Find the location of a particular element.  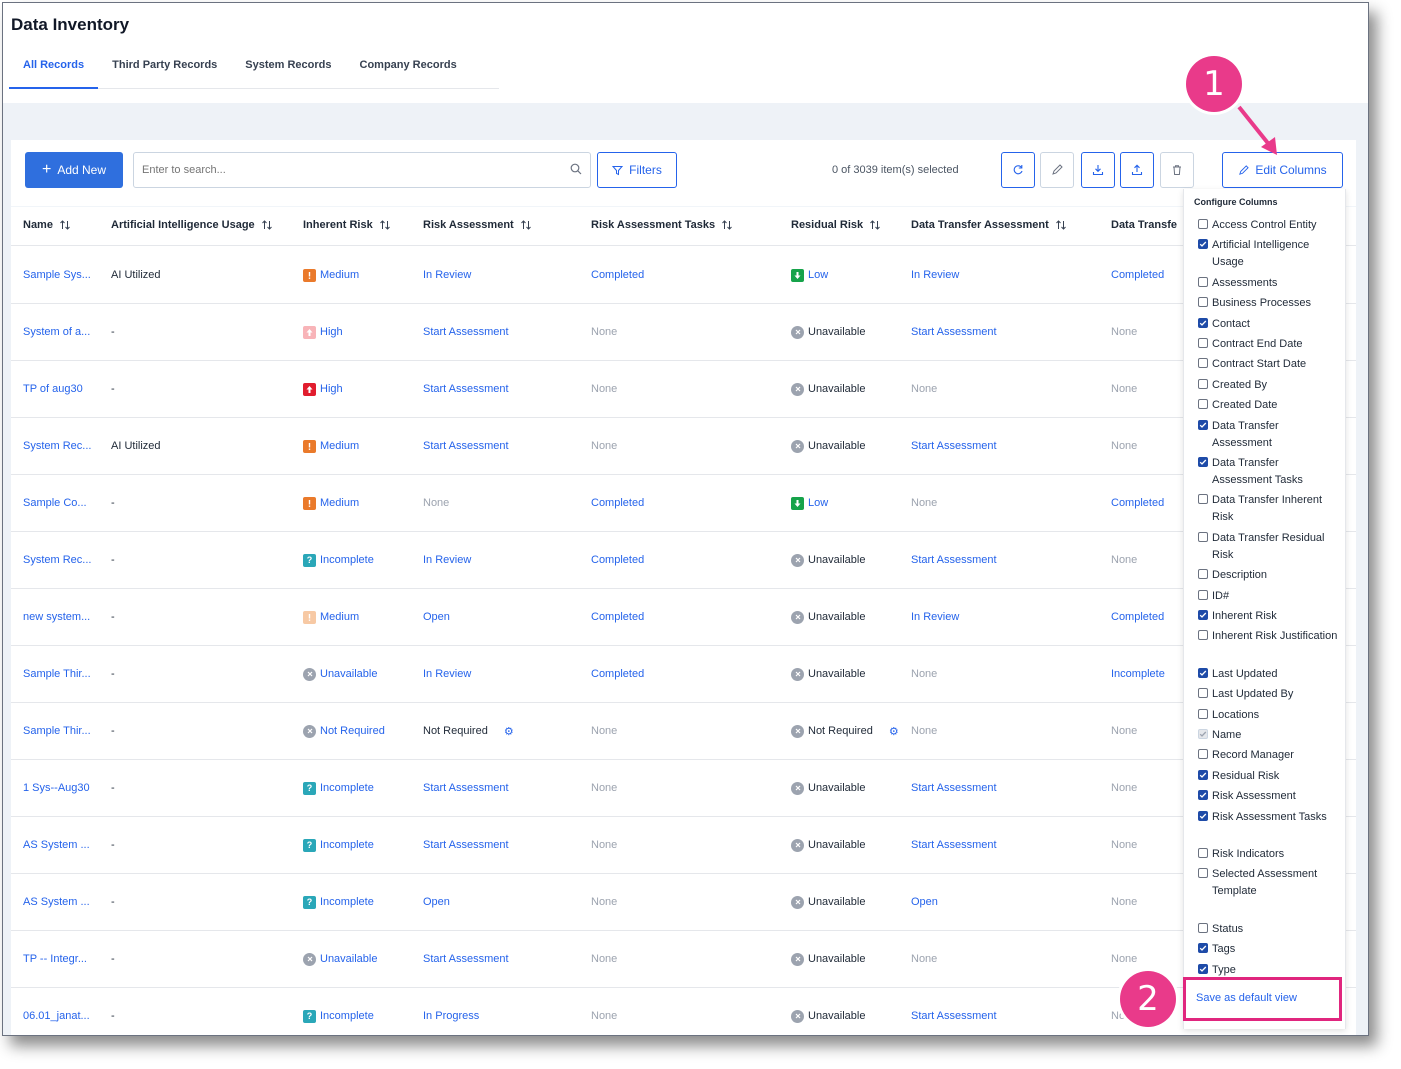

column-option: Data Transfer Inherent Risk is located at coordinates (1268, 509).